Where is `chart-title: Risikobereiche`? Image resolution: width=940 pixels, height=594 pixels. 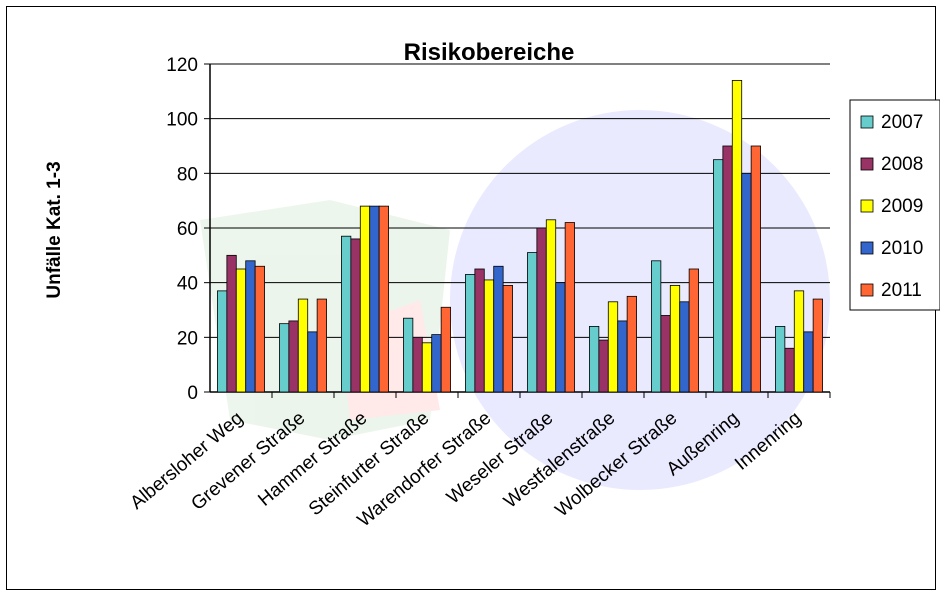 chart-title: Risikobereiche is located at coordinates (489, 52).